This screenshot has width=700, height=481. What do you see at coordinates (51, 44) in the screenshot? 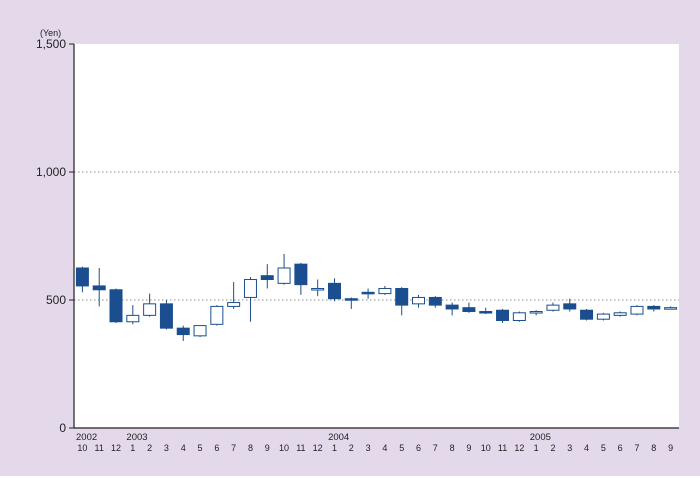
I see `y-tick-label: 1,500` at bounding box center [51, 44].